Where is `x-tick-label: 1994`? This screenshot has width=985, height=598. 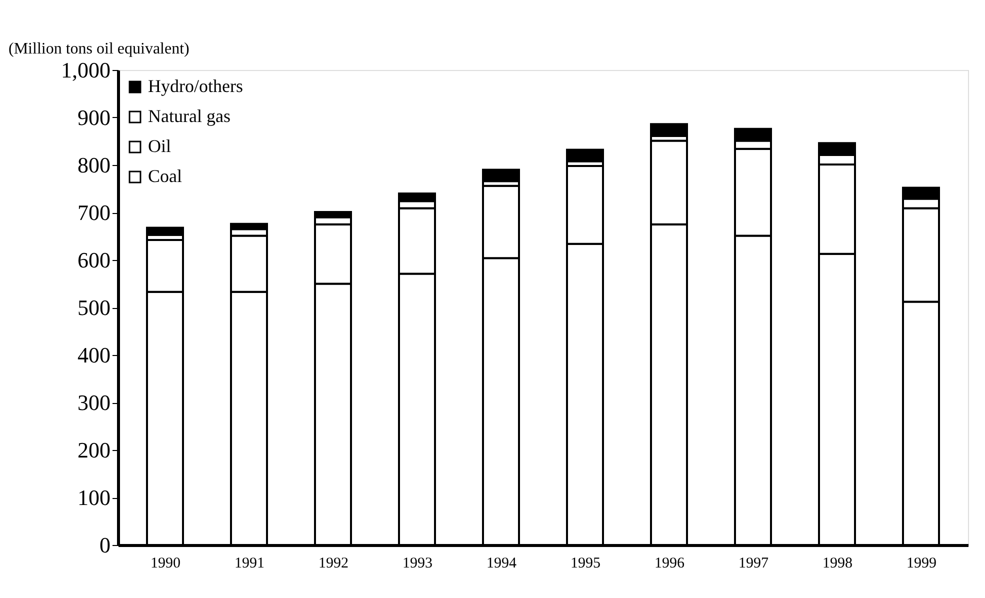 x-tick-label: 1994 is located at coordinates (501, 564).